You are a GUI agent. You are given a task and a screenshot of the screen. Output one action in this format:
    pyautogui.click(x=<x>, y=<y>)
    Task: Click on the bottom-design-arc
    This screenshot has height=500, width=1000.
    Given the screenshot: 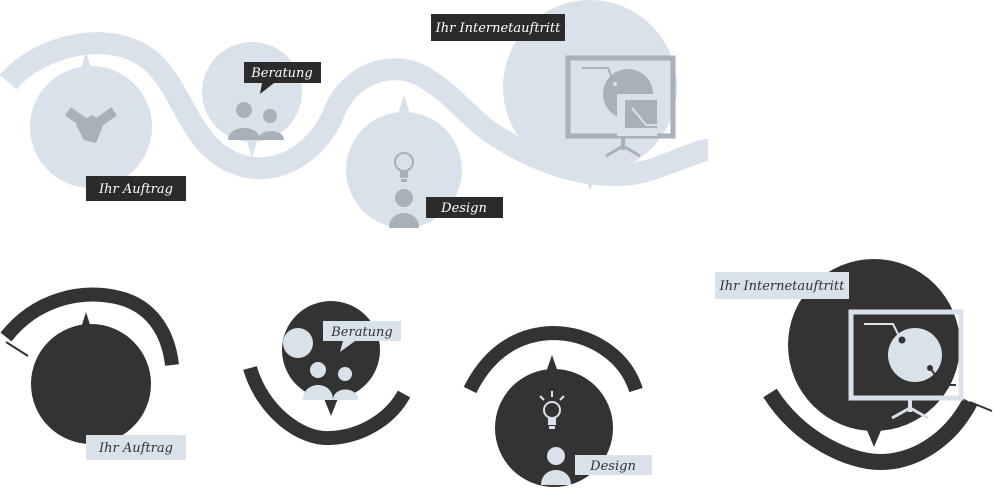 What is the action you would take?
    pyautogui.click(x=553, y=359)
    